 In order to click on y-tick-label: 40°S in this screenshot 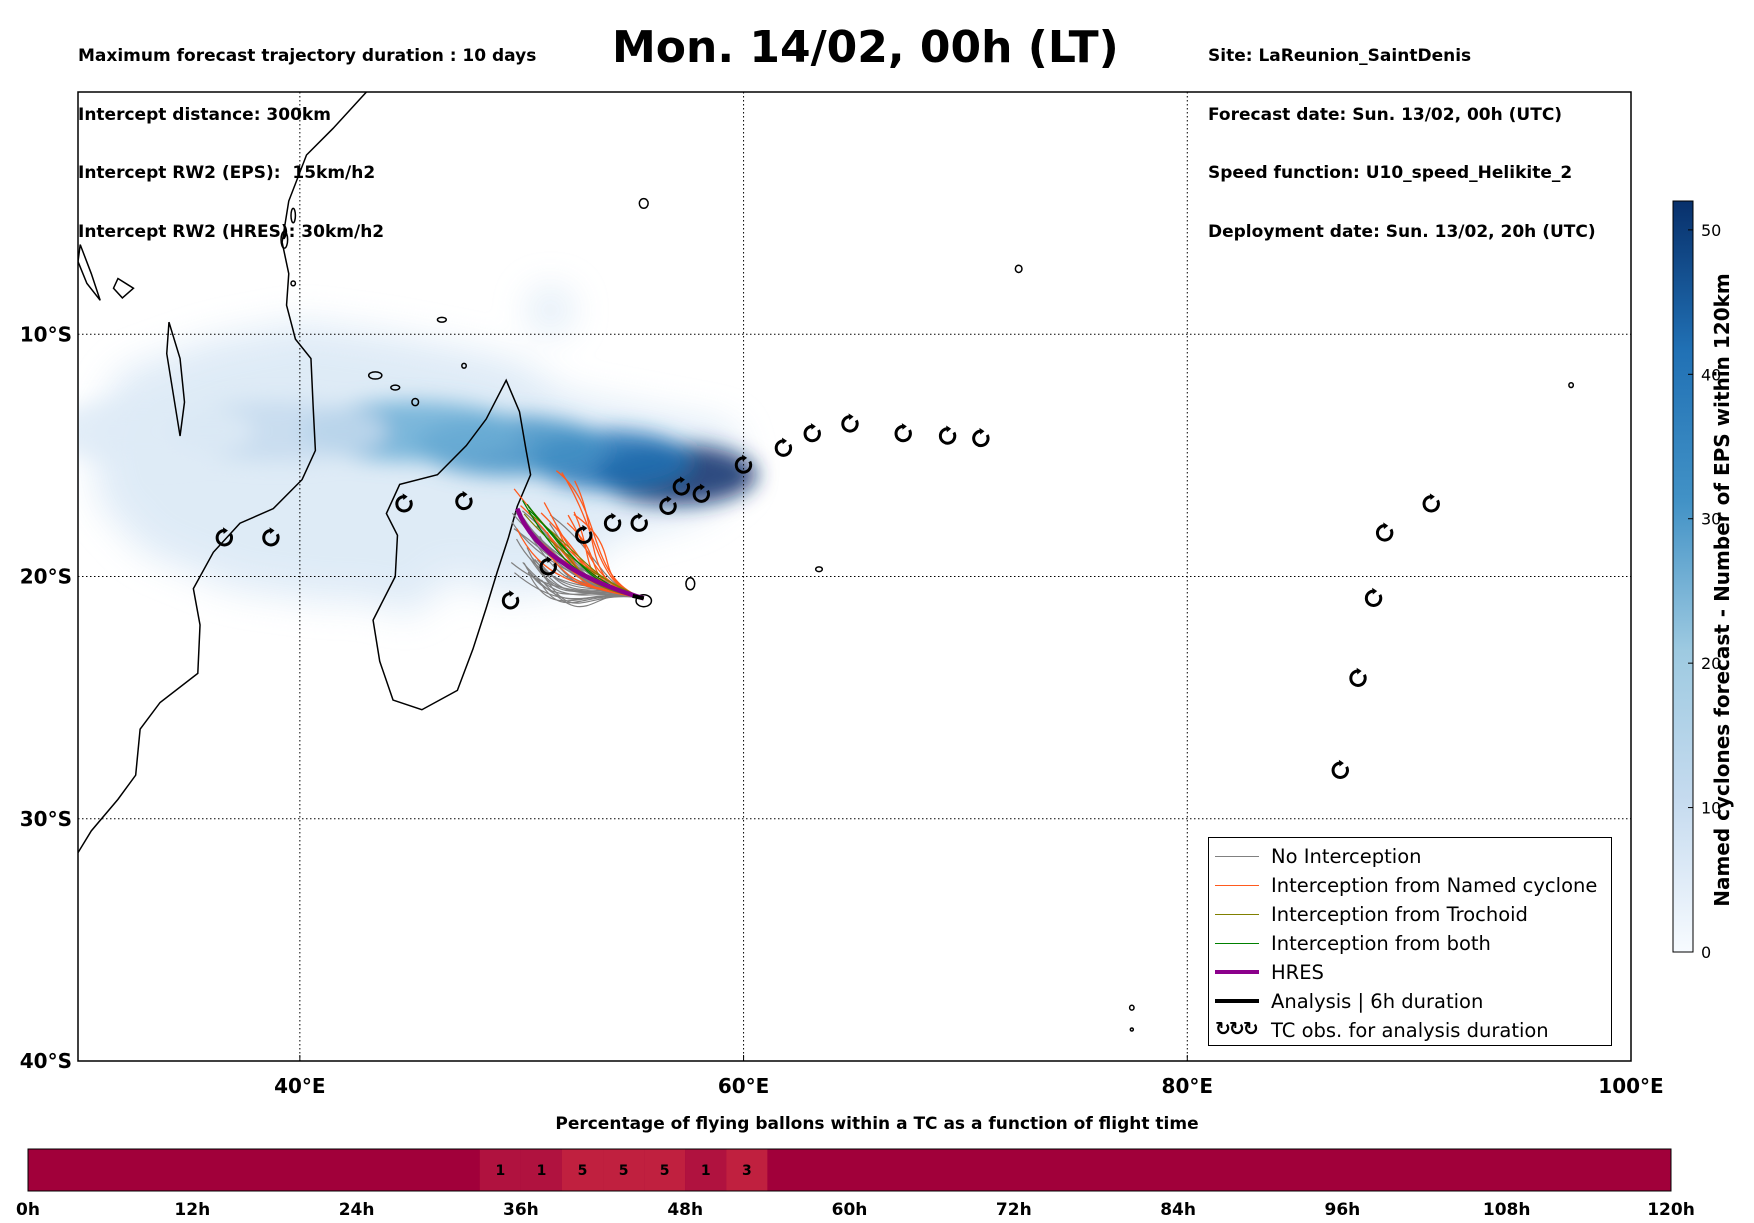, I will do `click(46, 1061)`.